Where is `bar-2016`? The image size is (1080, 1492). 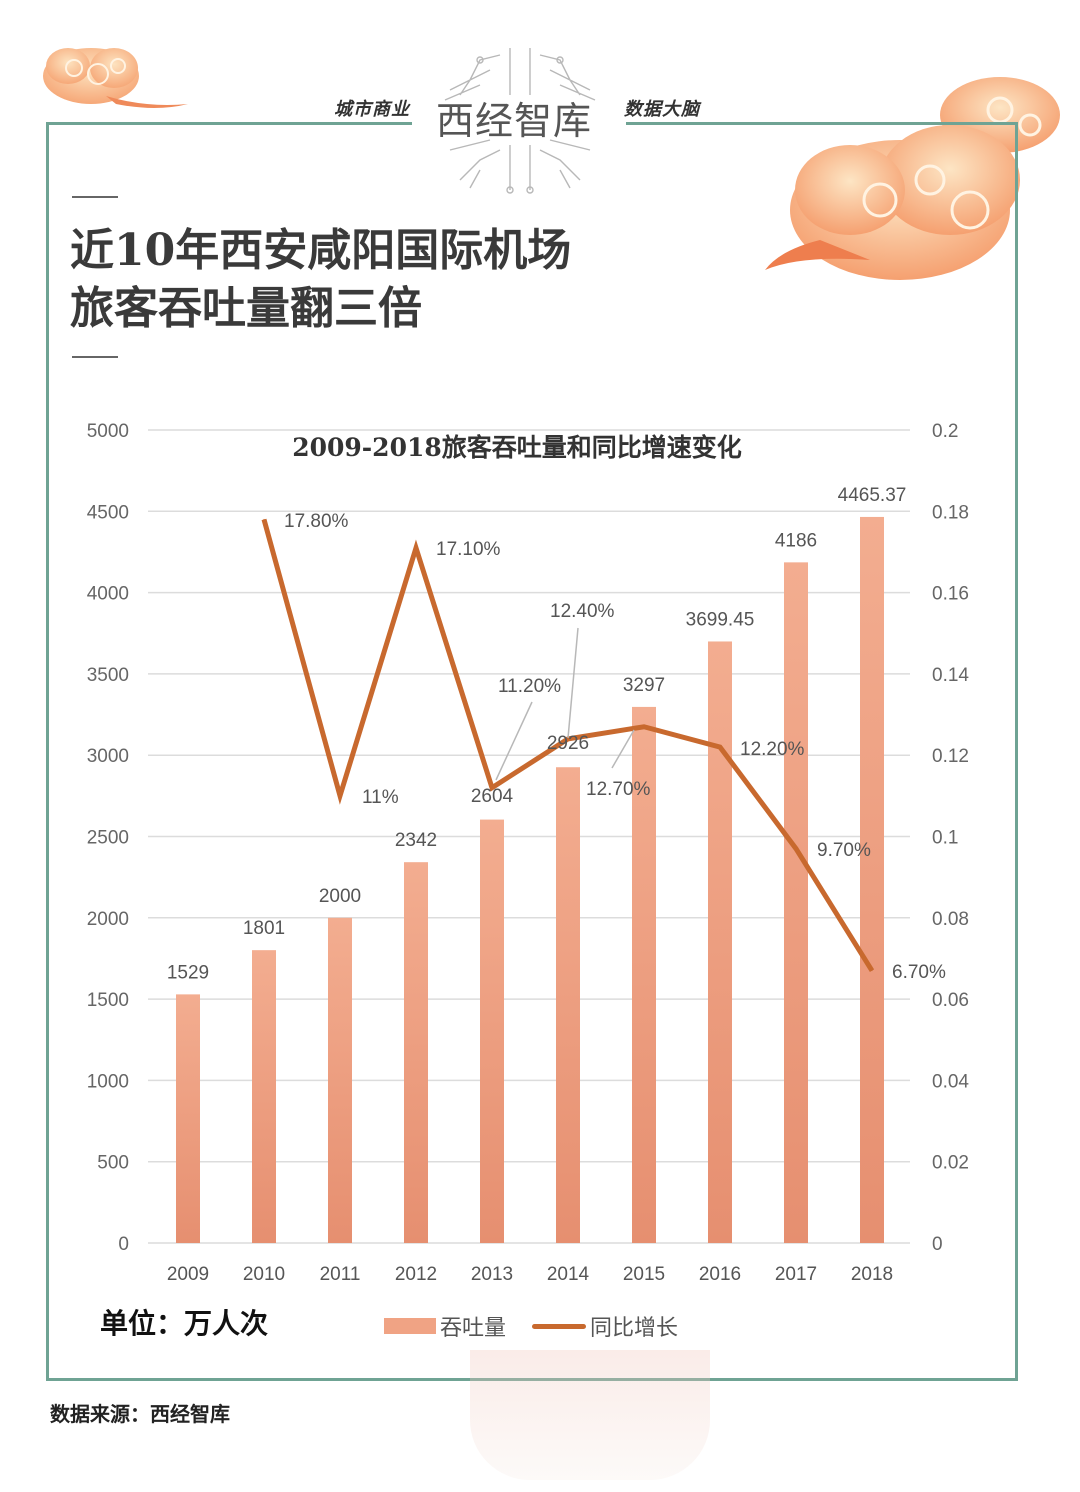
bar-2016 is located at coordinates (720, 942).